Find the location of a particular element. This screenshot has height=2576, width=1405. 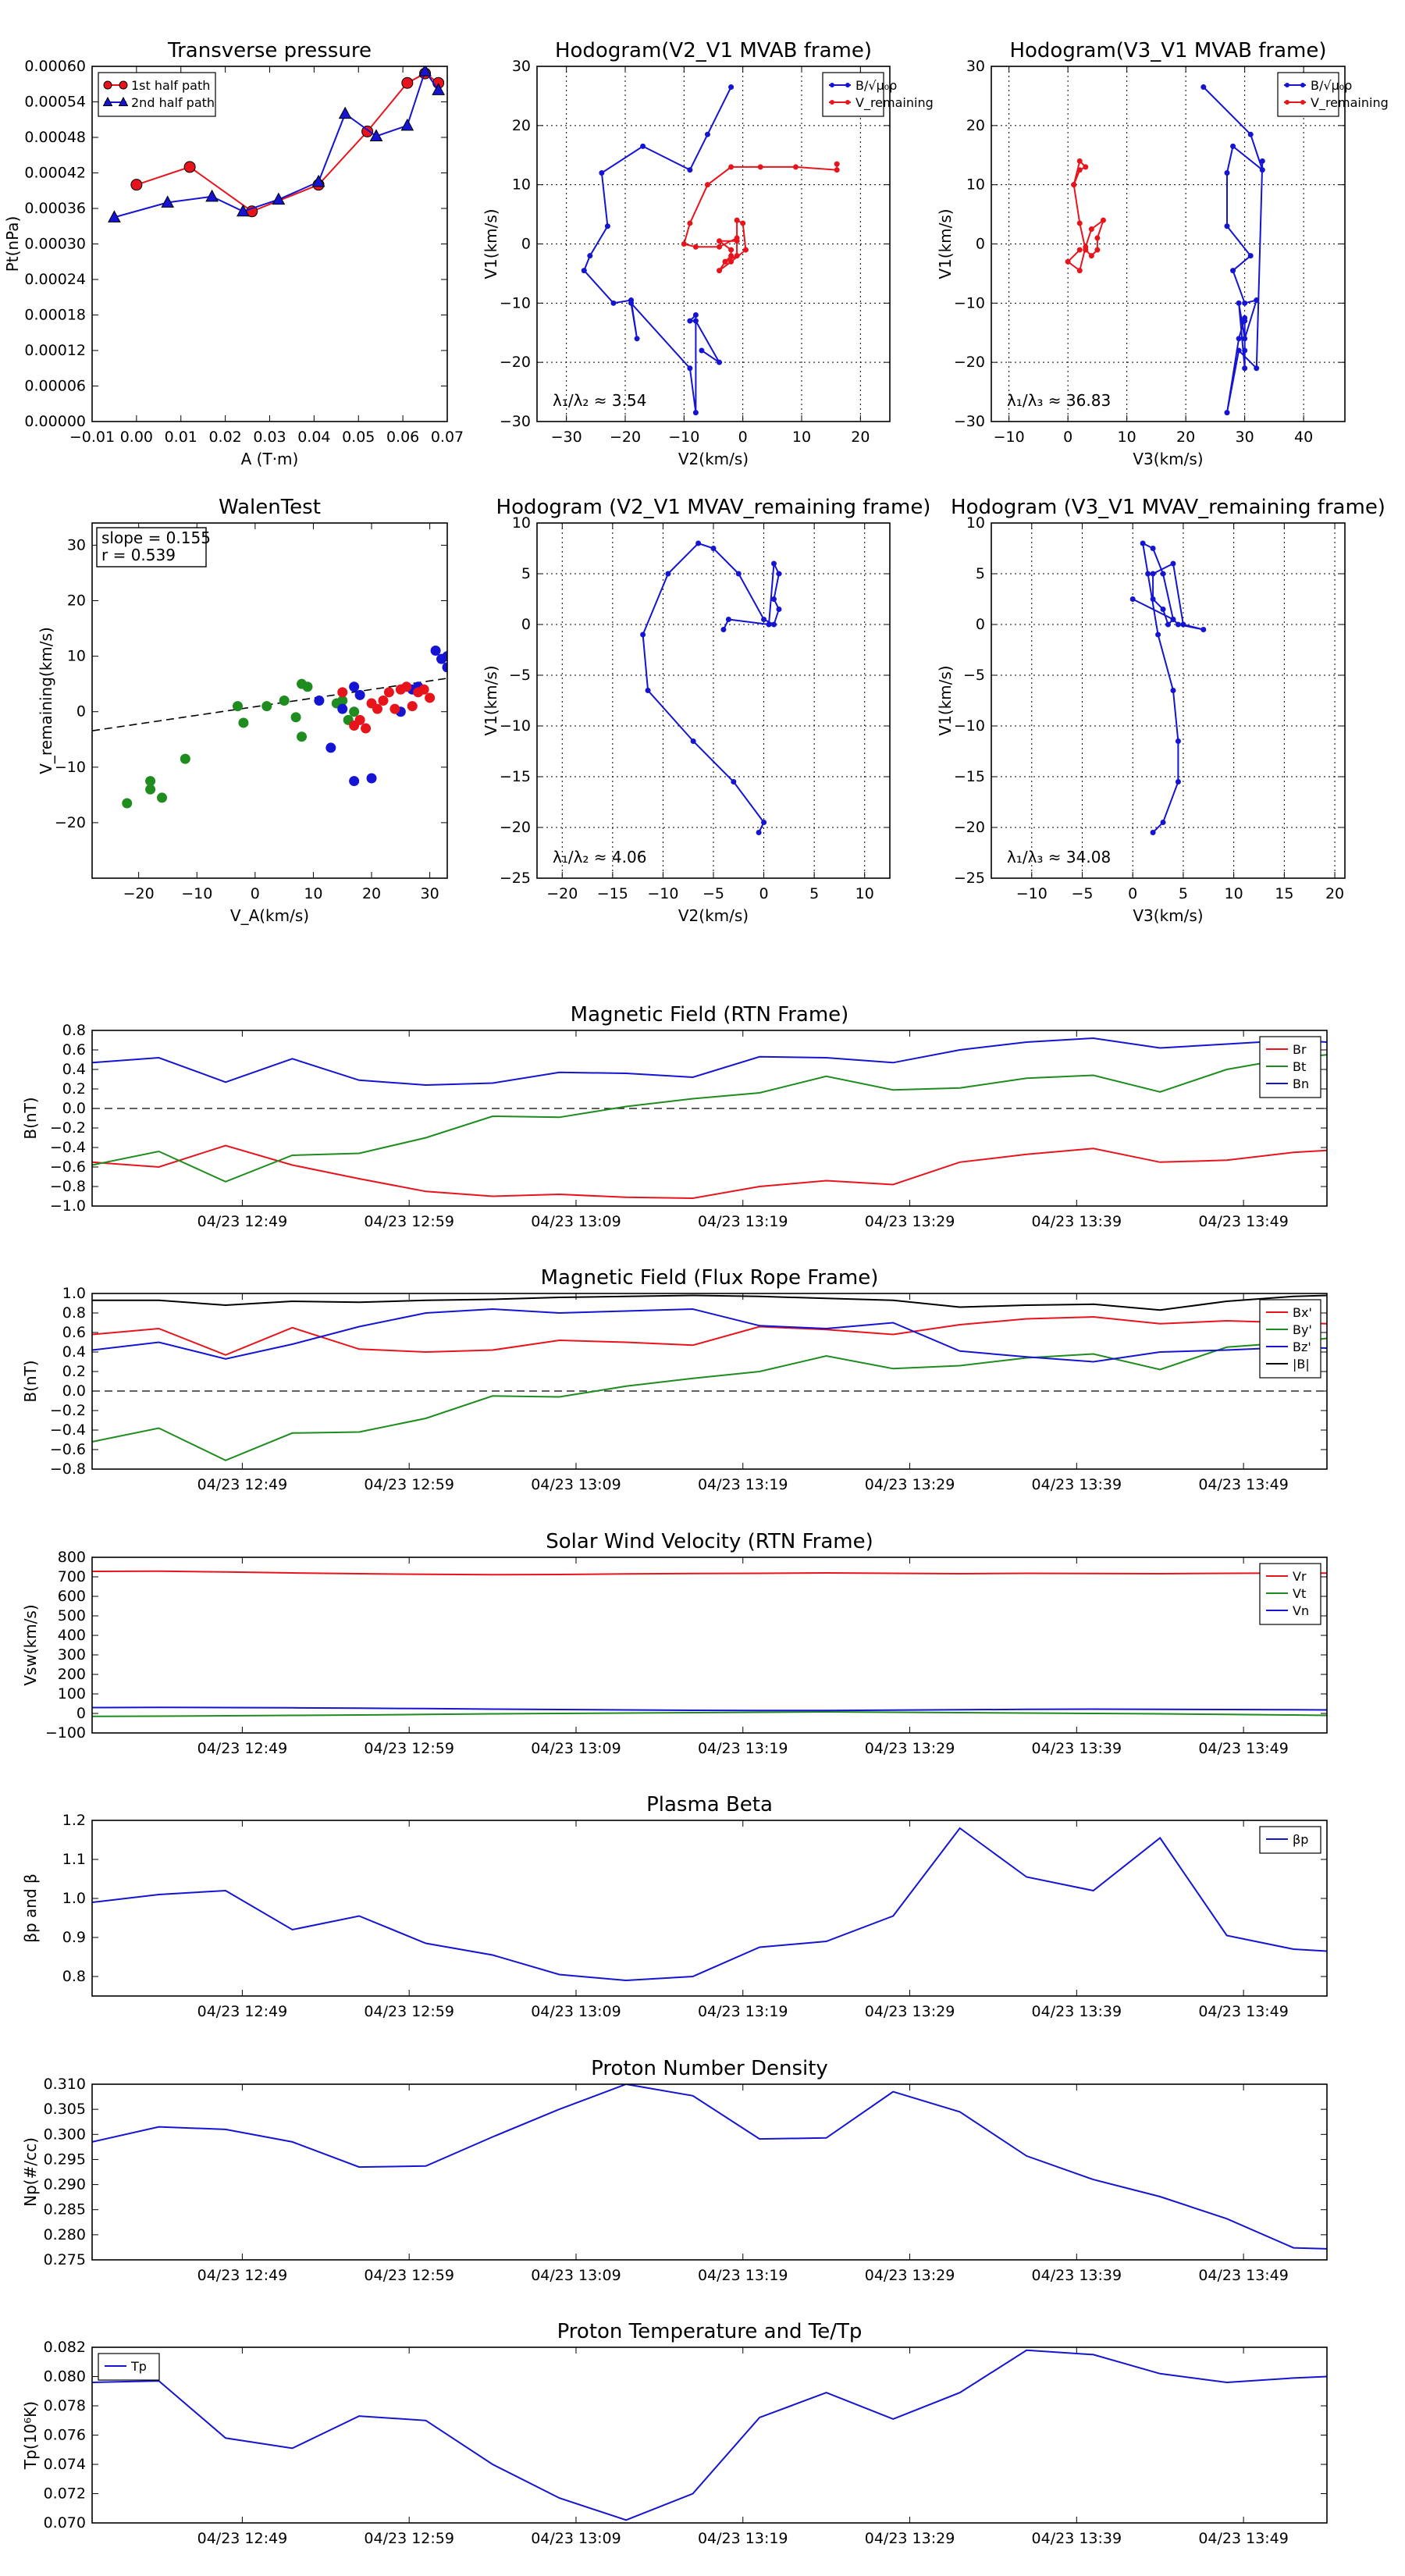

y-tick-label: 0.310 is located at coordinates (65, 2084).